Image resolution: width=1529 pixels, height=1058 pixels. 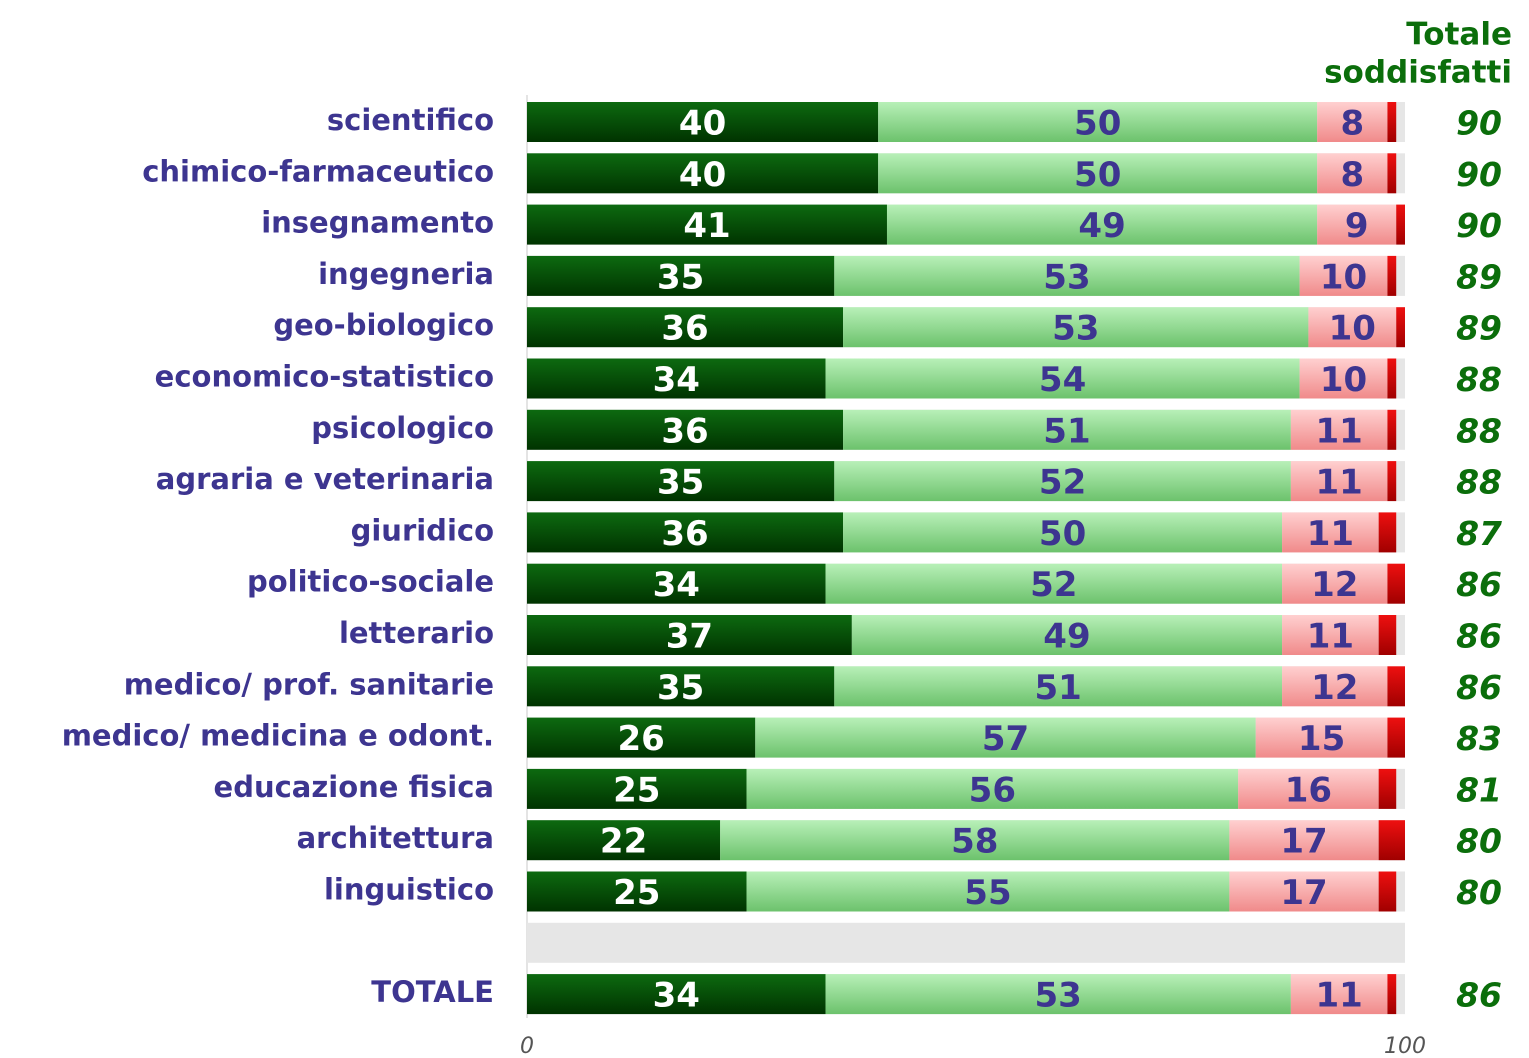 I want to click on data-label: 56, so click(x=992, y=790).